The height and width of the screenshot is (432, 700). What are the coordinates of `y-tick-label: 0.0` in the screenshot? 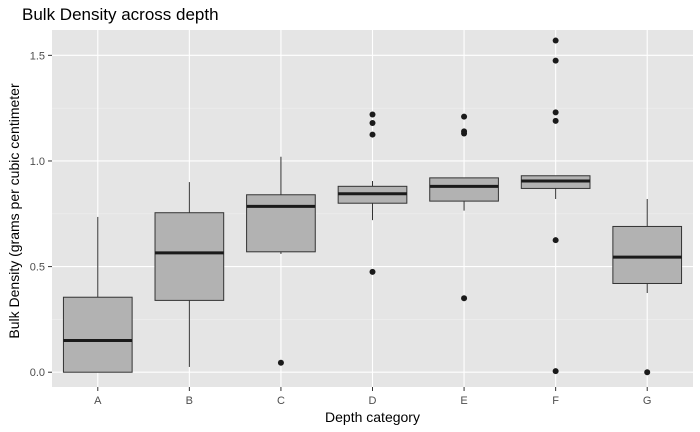 It's located at (37, 373).